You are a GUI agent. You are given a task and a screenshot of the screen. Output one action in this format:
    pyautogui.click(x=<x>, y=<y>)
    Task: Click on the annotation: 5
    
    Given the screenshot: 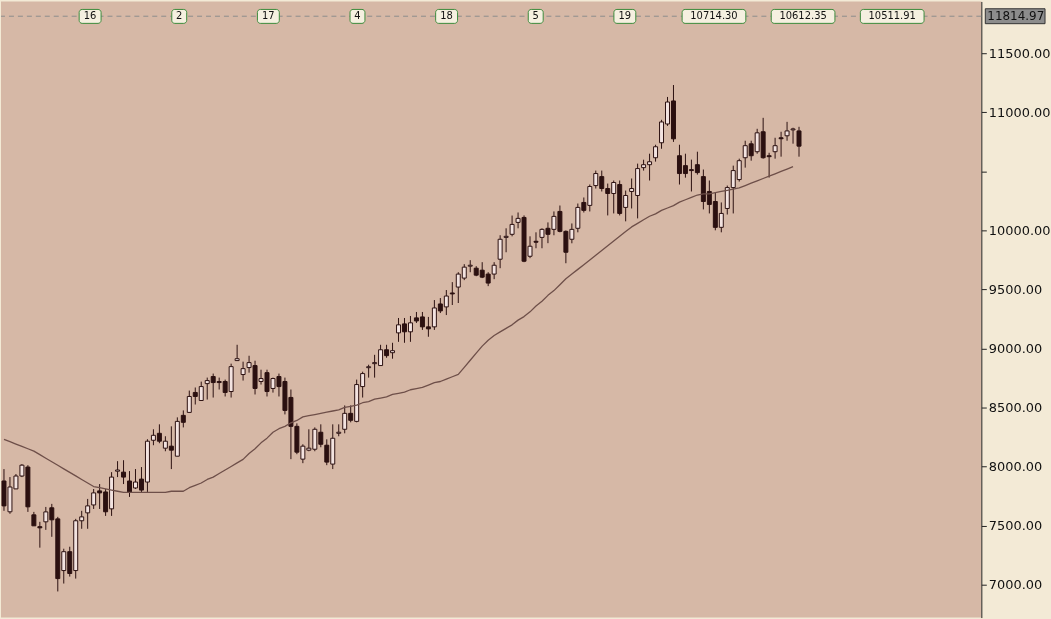 What is the action you would take?
    pyautogui.click(x=535, y=16)
    